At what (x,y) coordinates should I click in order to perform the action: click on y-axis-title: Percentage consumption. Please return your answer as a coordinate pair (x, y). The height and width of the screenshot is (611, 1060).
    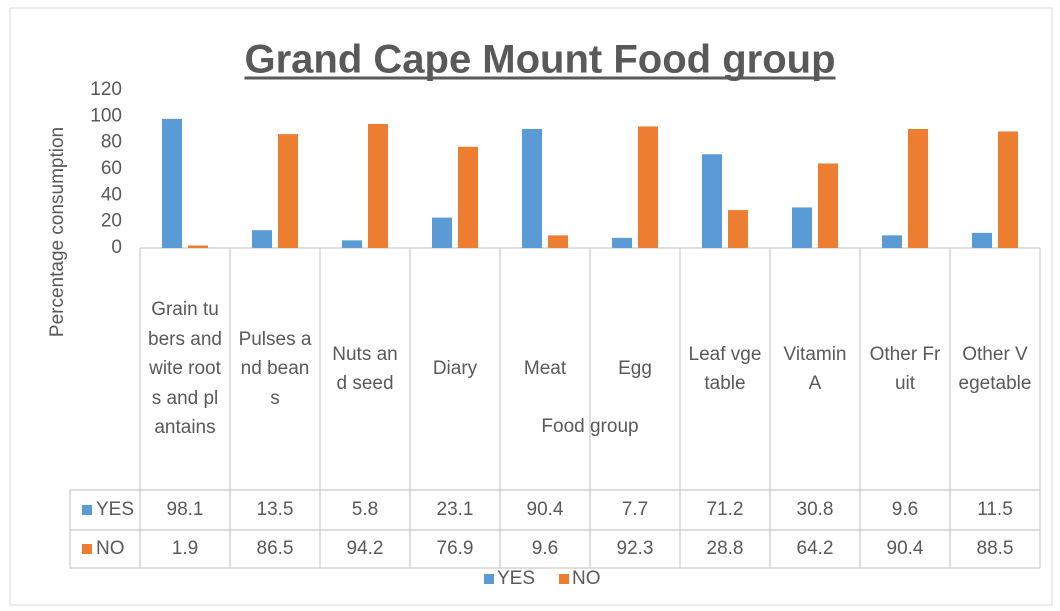
    Looking at the image, I should click on (57, 232).